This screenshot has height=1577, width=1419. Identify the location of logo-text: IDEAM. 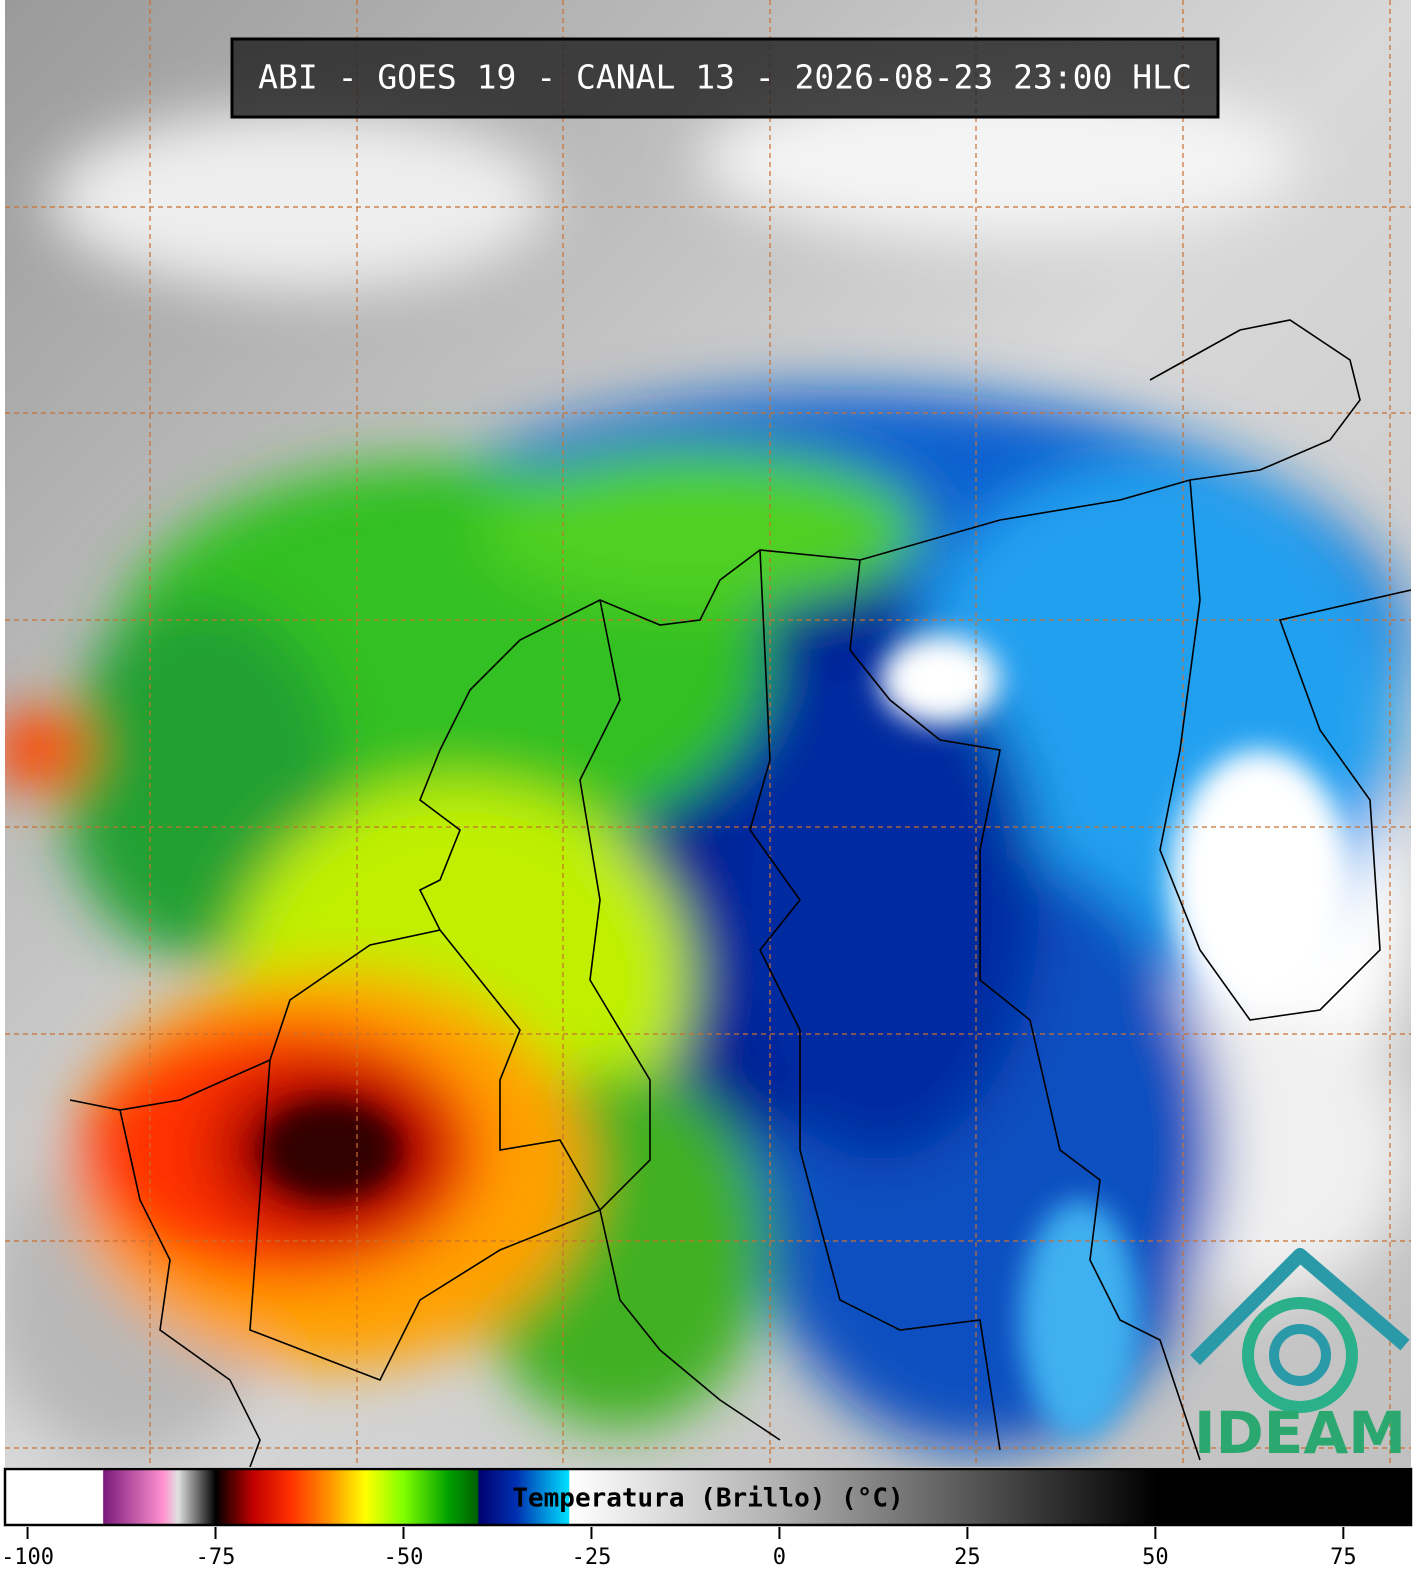
(1300, 1433).